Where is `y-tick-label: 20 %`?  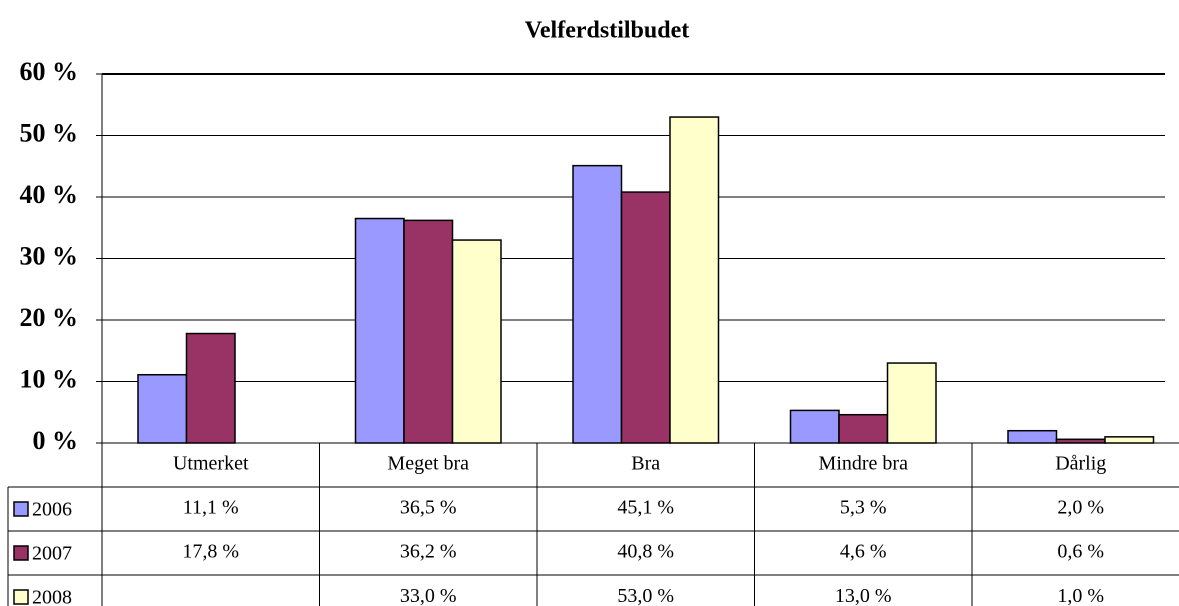 y-tick-label: 20 % is located at coordinates (49, 317).